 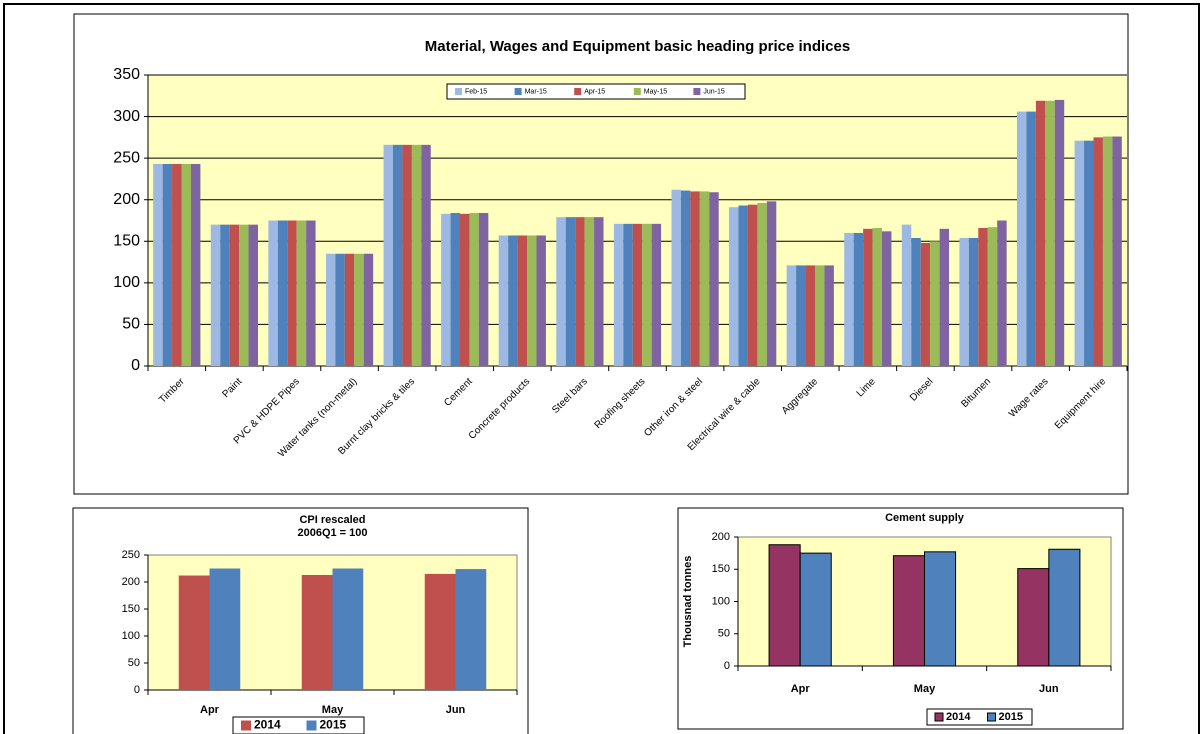 What do you see at coordinates (332, 533) in the screenshot?
I see `chart-subtitle: 2006Q1 = 100` at bounding box center [332, 533].